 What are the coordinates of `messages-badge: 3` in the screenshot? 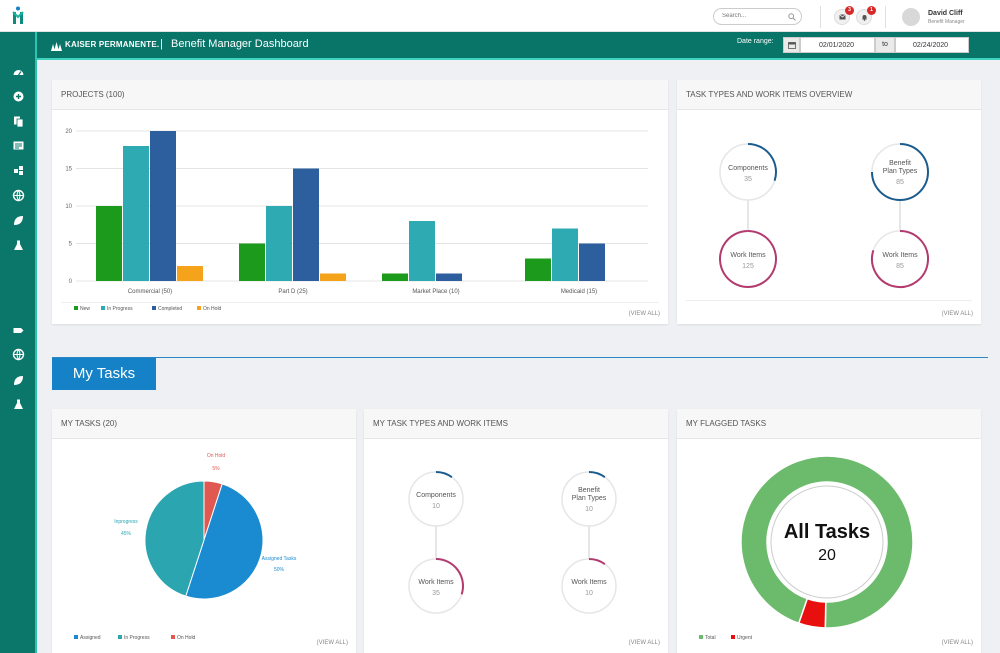 It's located at (849, 10).